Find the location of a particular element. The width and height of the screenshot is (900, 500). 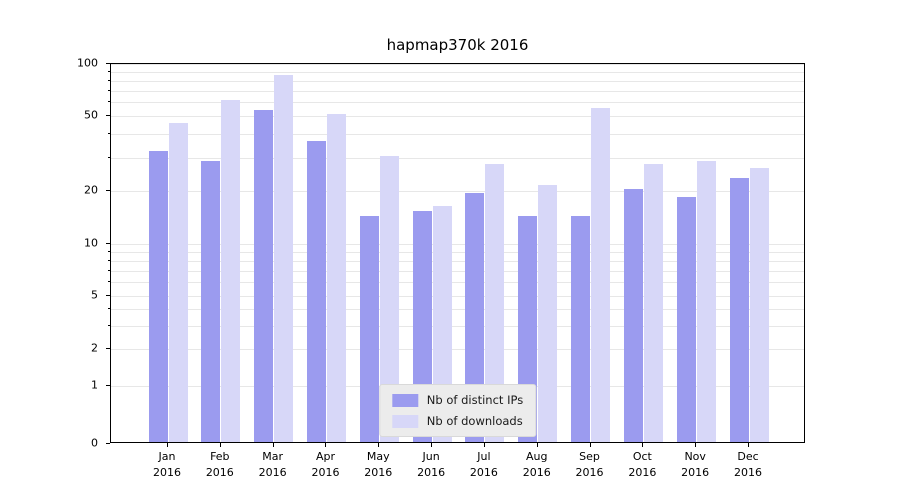

x-tick-label: Jul 2016 is located at coordinates (483, 464).